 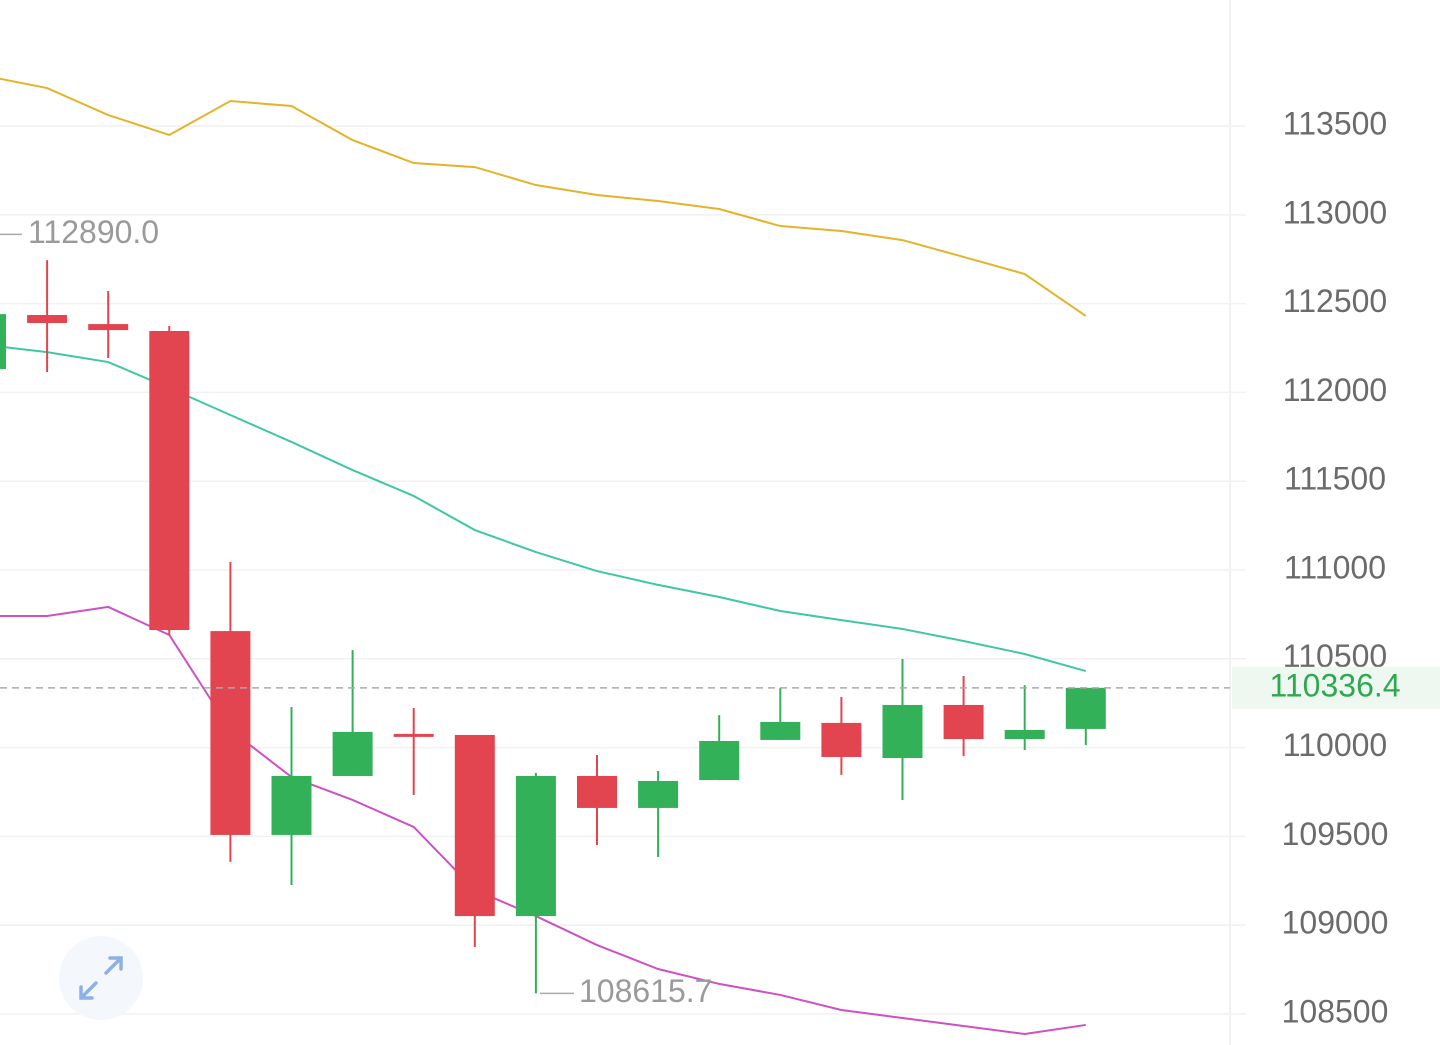 I want to click on current-price-label: 110336.4, so click(x=1334, y=685).